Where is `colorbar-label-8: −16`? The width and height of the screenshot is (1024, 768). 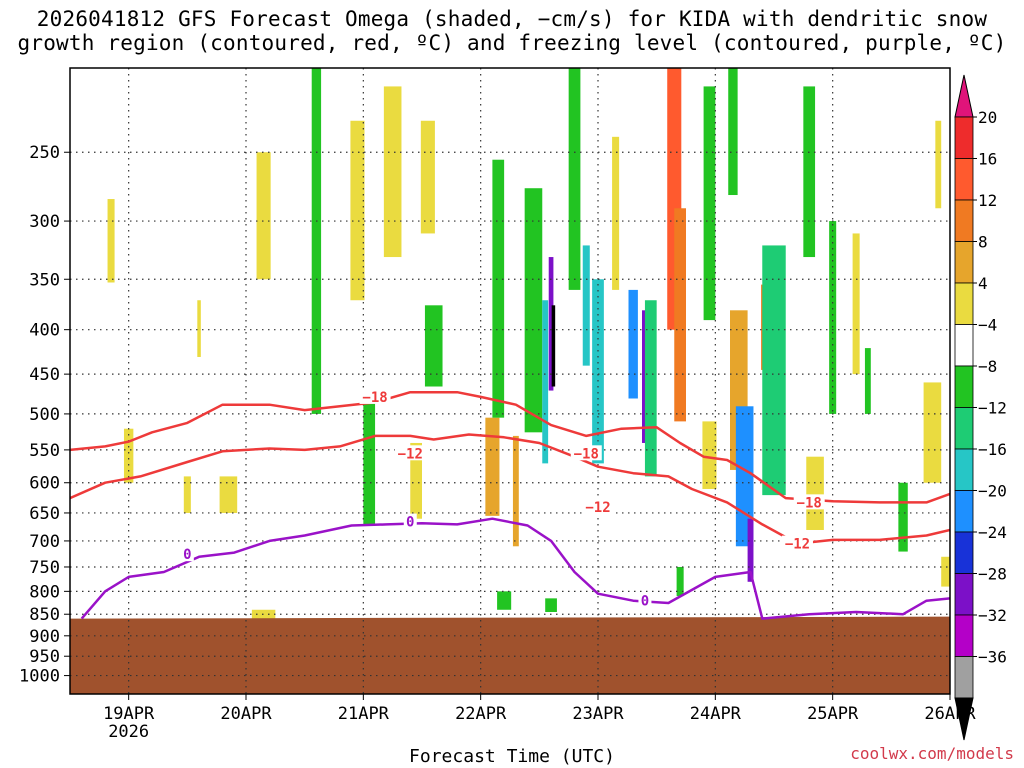 colorbar-label-8: −16 is located at coordinates (992, 449).